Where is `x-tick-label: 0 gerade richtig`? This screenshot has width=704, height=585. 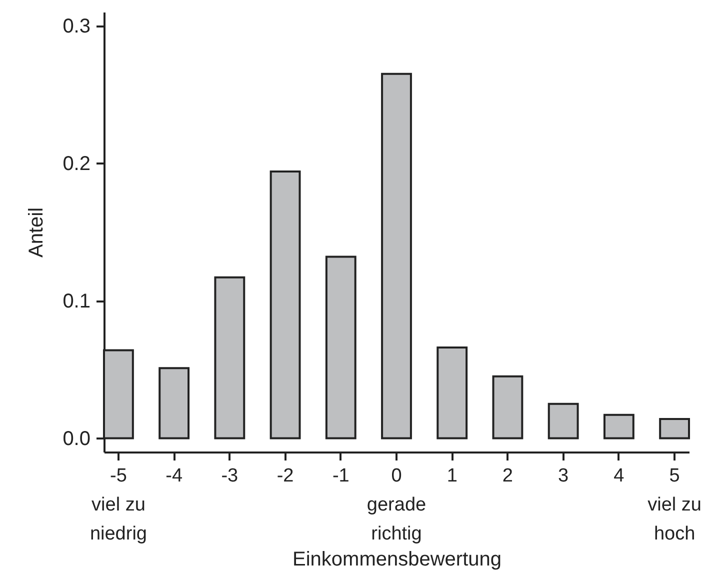
x-tick-label: 0 gerade richtig is located at coordinates (396, 505).